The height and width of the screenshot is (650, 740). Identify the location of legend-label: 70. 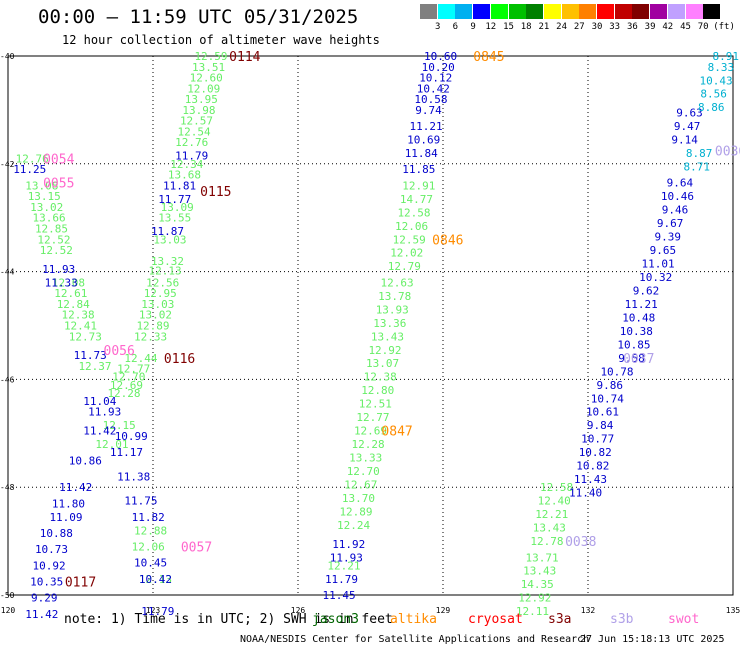
(703, 27).